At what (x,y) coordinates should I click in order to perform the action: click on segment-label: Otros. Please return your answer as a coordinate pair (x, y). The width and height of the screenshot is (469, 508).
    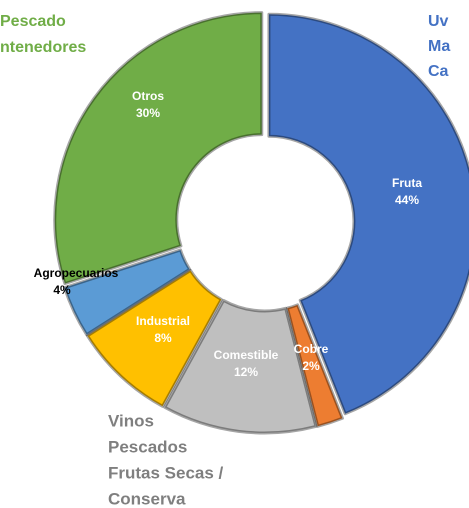
    Looking at the image, I should click on (148, 96).